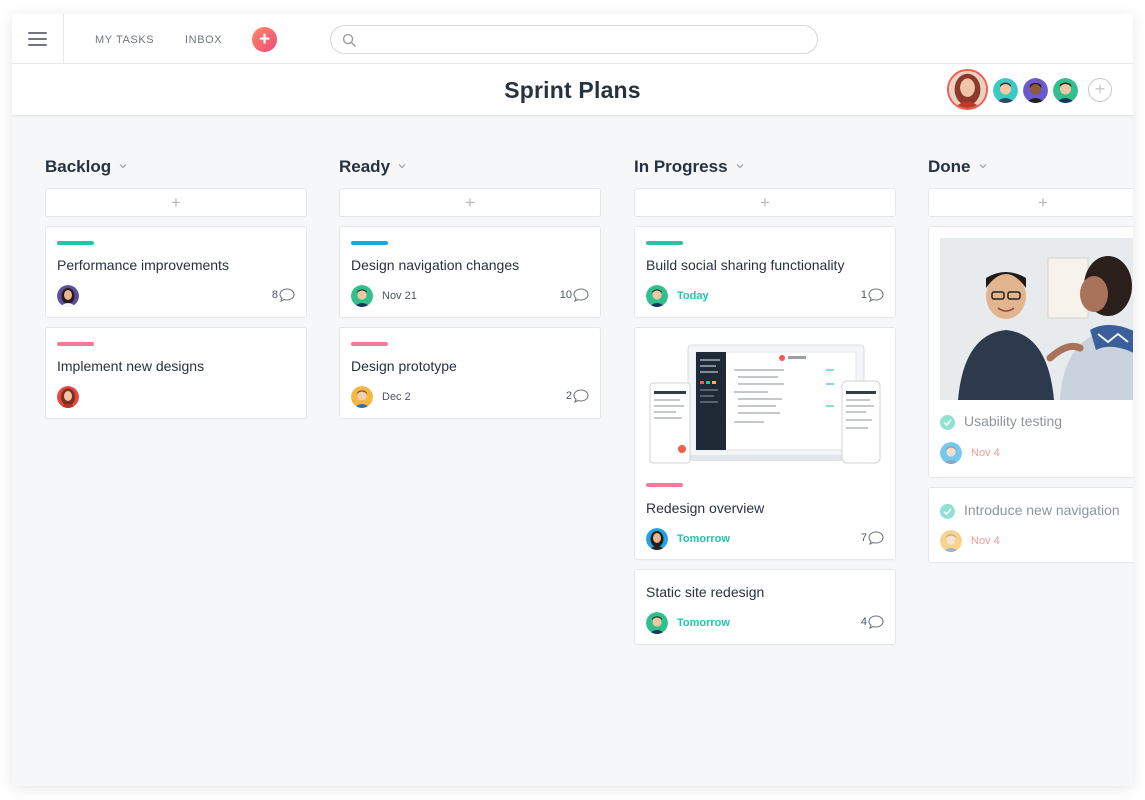 The image size is (1145, 800). I want to click on task-meta: Nov 4, so click(1036, 541).